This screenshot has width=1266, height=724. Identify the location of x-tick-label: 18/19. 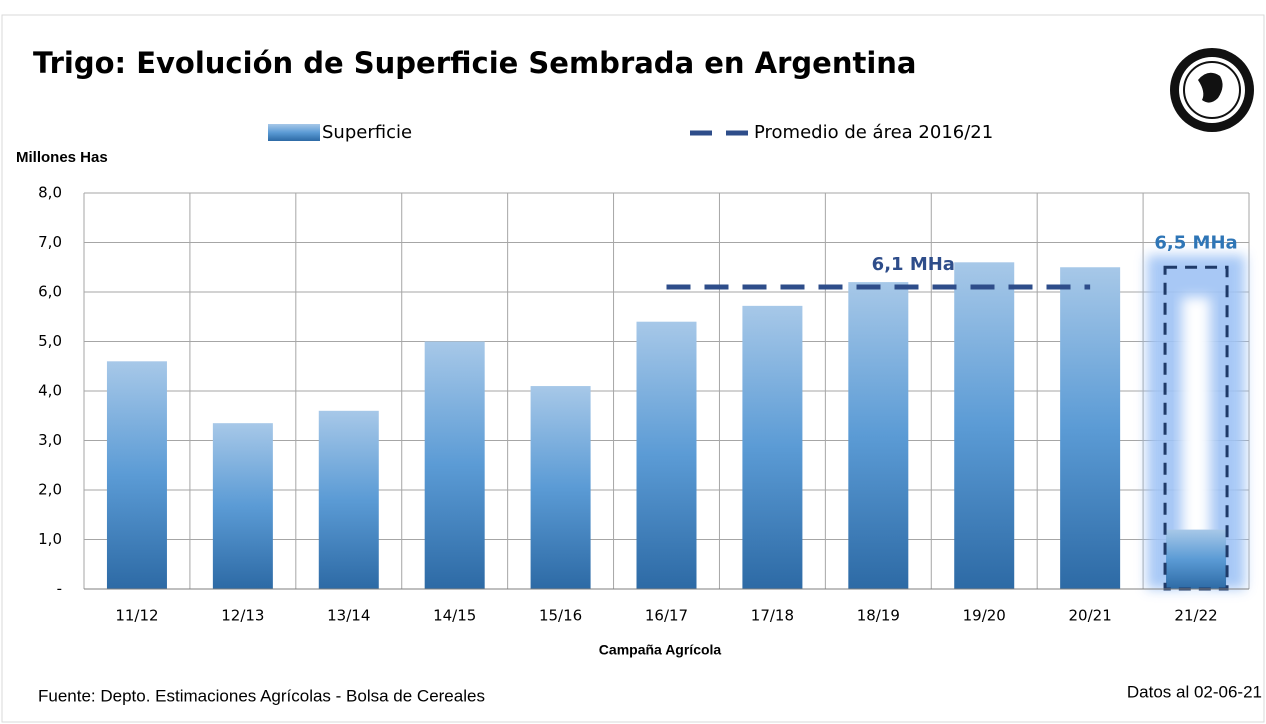
(878, 616).